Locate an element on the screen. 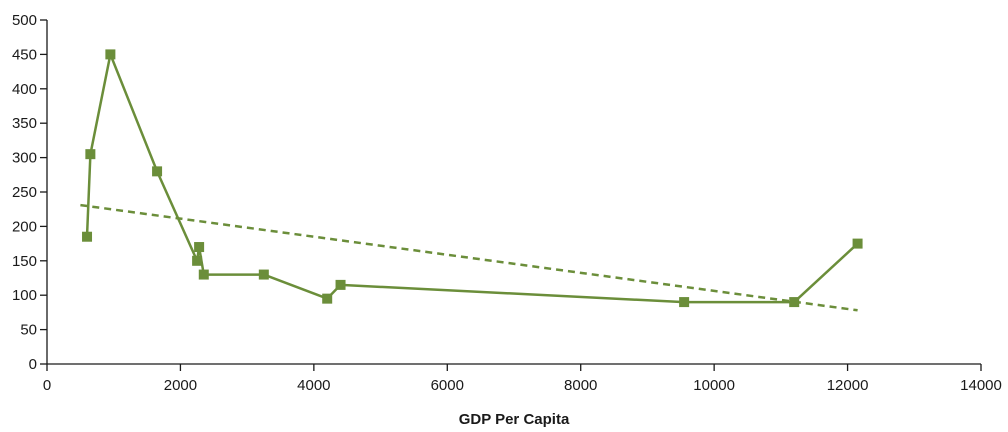  x-tick-label: 10000 is located at coordinates (714, 385).